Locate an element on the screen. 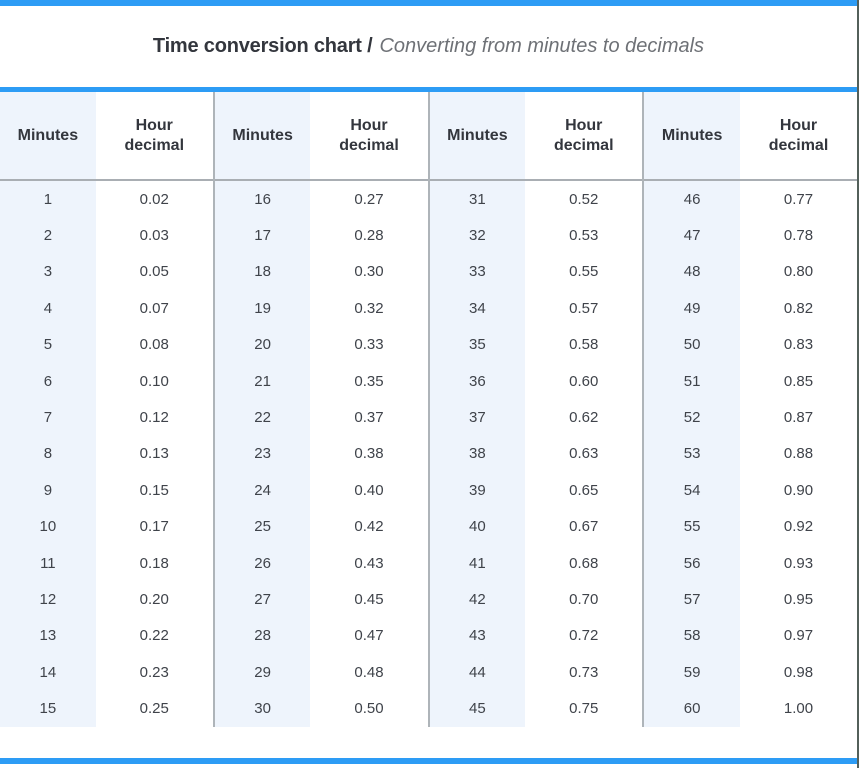 This screenshot has width=859, height=768. table-row: 13 0.22 is located at coordinates (106, 636).